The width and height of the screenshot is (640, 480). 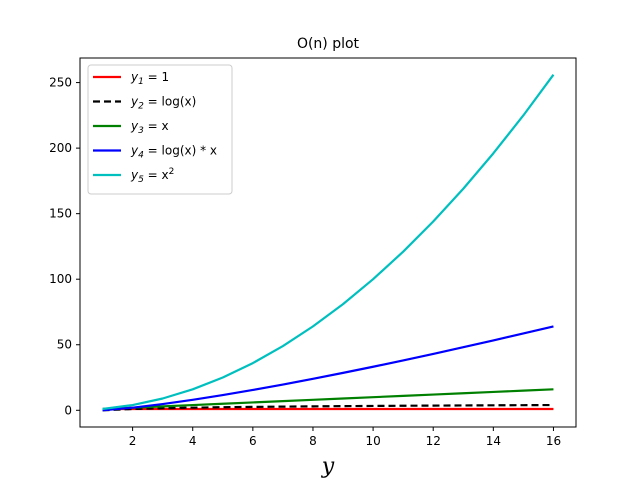 I want to click on x-tick-label: 6, so click(x=253, y=441).